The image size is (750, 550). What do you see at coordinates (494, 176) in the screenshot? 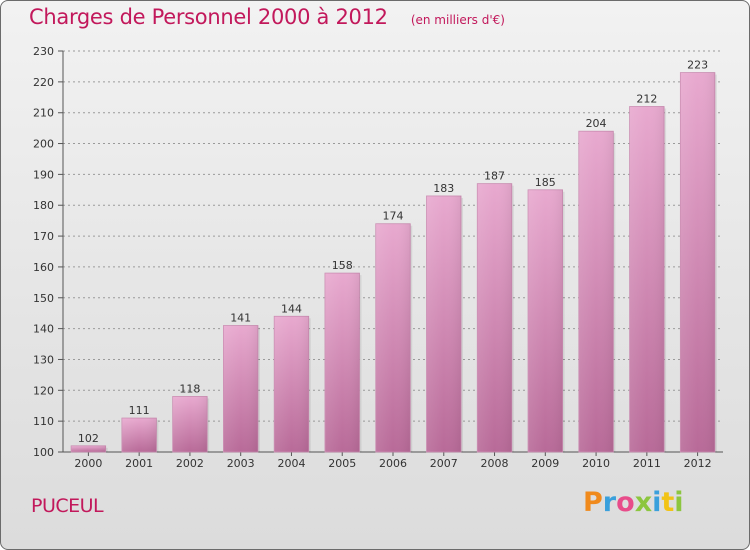
I see `value-label: 187` at bounding box center [494, 176].